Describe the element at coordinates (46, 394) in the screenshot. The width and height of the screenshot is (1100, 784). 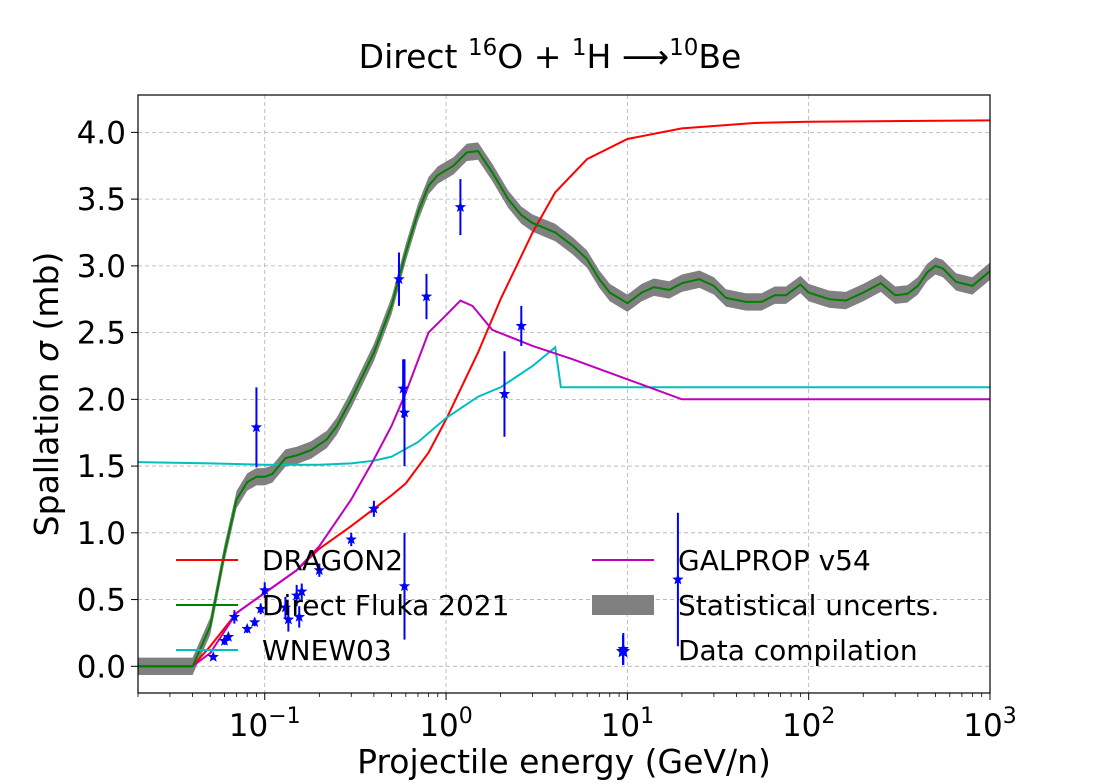
I see `y-axis-label: Spallation σ (mb)` at that location.